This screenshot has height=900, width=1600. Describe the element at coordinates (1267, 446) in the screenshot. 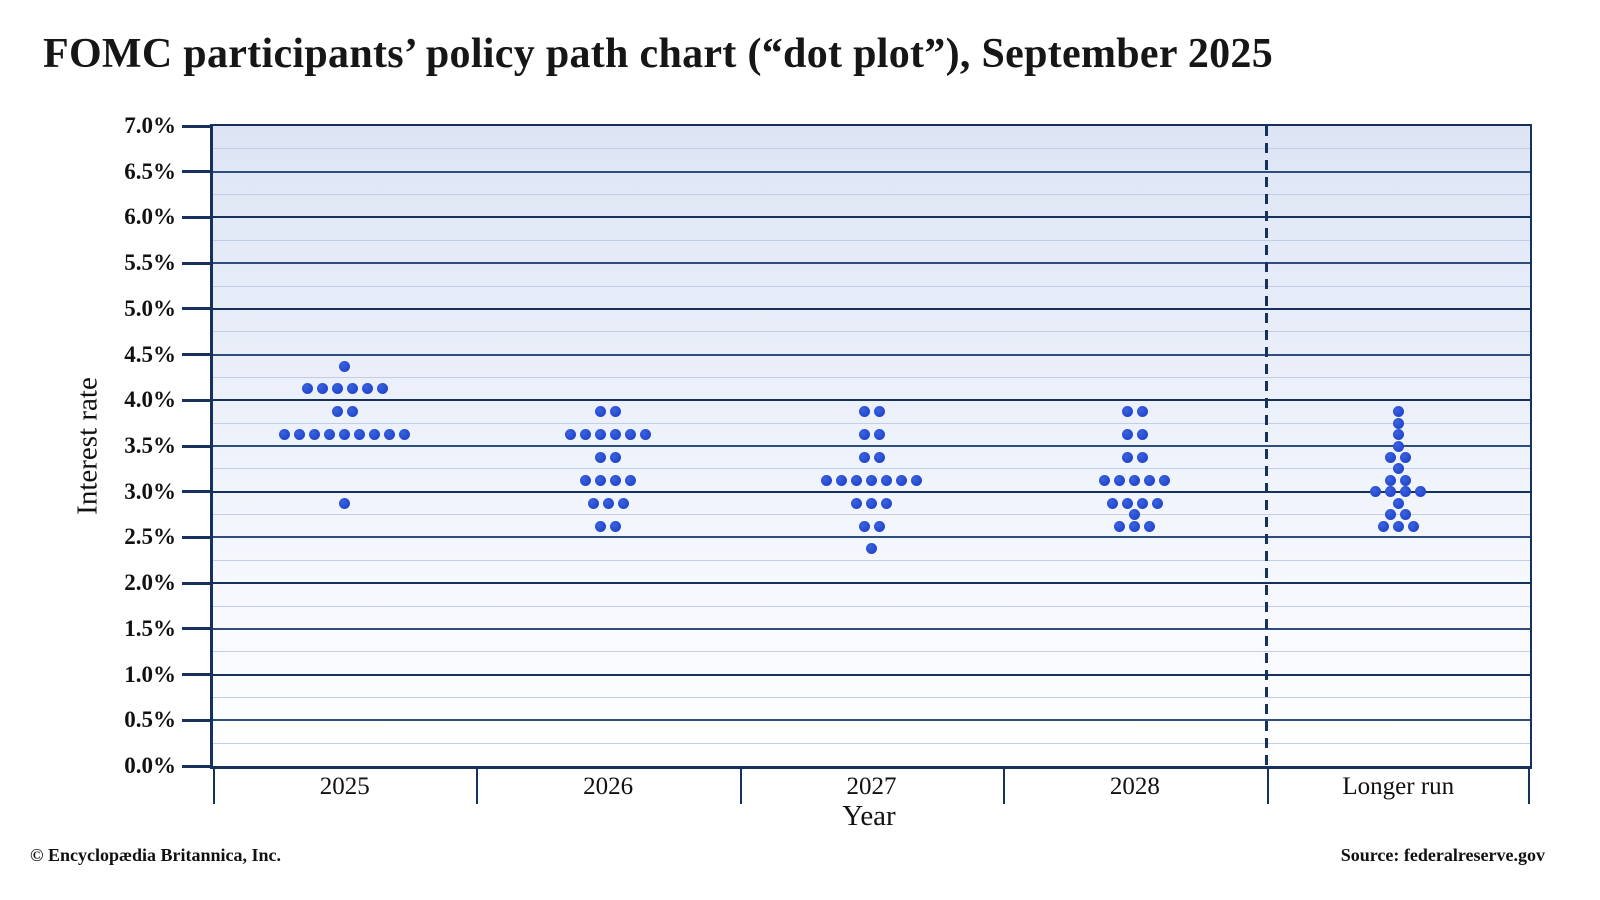

I see `longer-run-separator-line` at that location.